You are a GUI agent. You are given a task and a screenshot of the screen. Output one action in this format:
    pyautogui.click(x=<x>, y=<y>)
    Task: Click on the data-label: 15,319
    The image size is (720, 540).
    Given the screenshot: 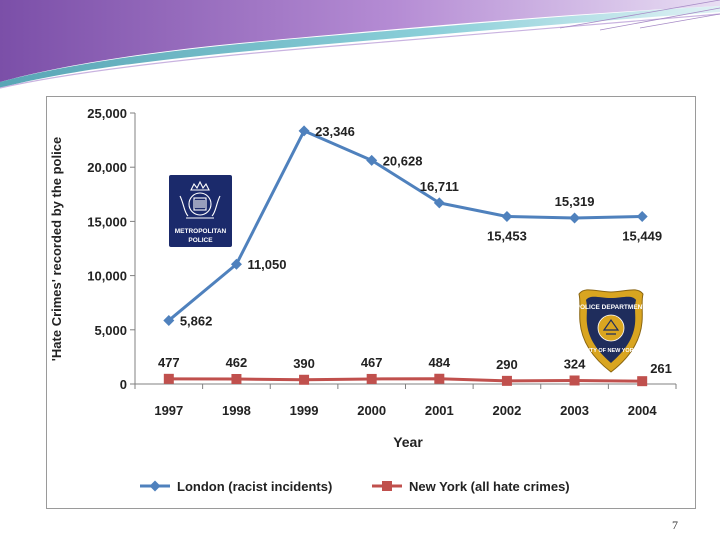 What is the action you would take?
    pyautogui.click(x=575, y=201)
    